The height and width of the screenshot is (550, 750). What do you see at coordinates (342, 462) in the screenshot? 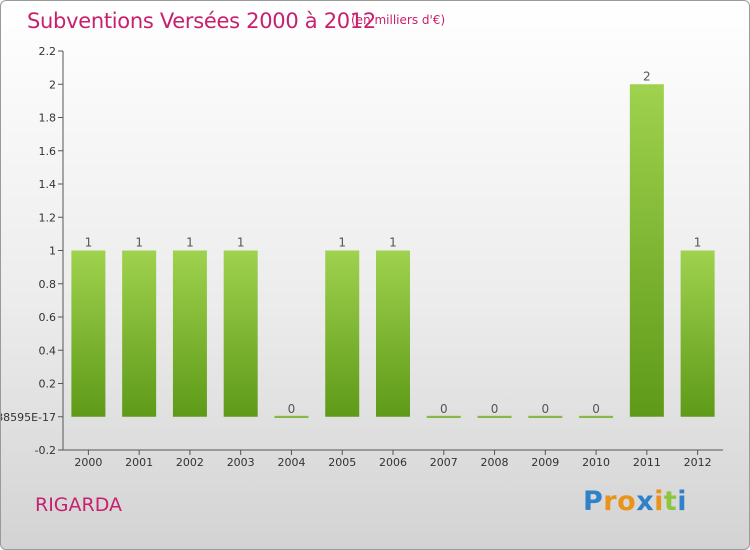
I see `x-tick-label: 2005` at bounding box center [342, 462].